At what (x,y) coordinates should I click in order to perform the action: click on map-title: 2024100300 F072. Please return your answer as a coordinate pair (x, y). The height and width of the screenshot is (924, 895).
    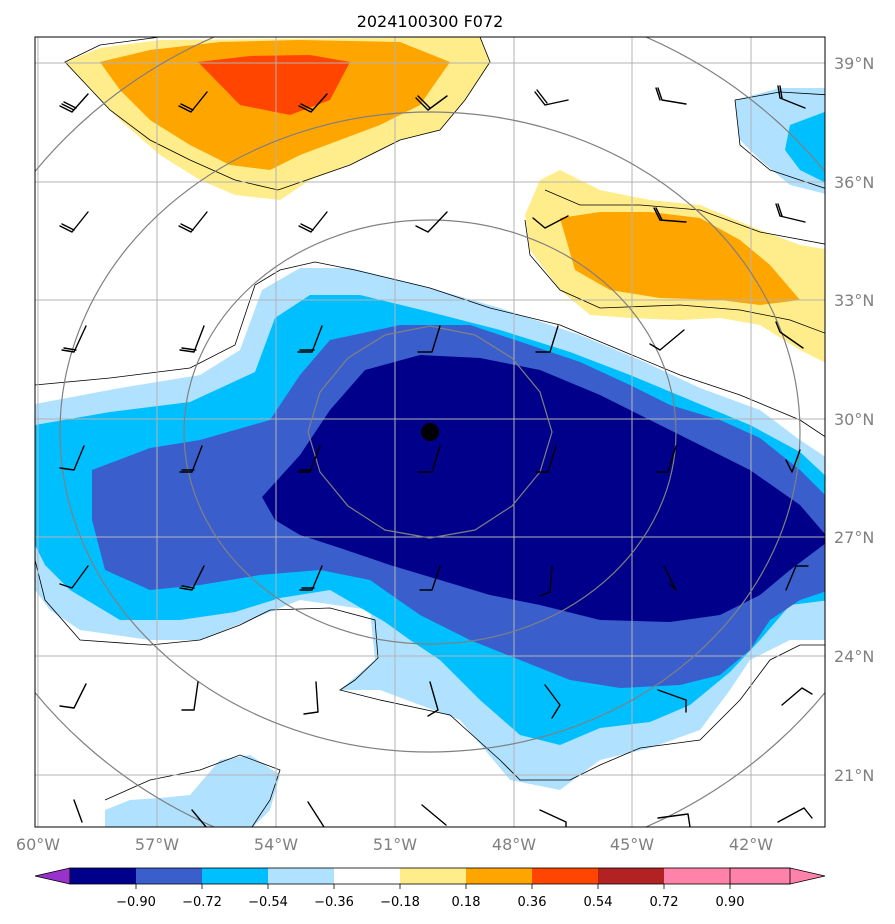
    Looking at the image, I should click on (430, 21).